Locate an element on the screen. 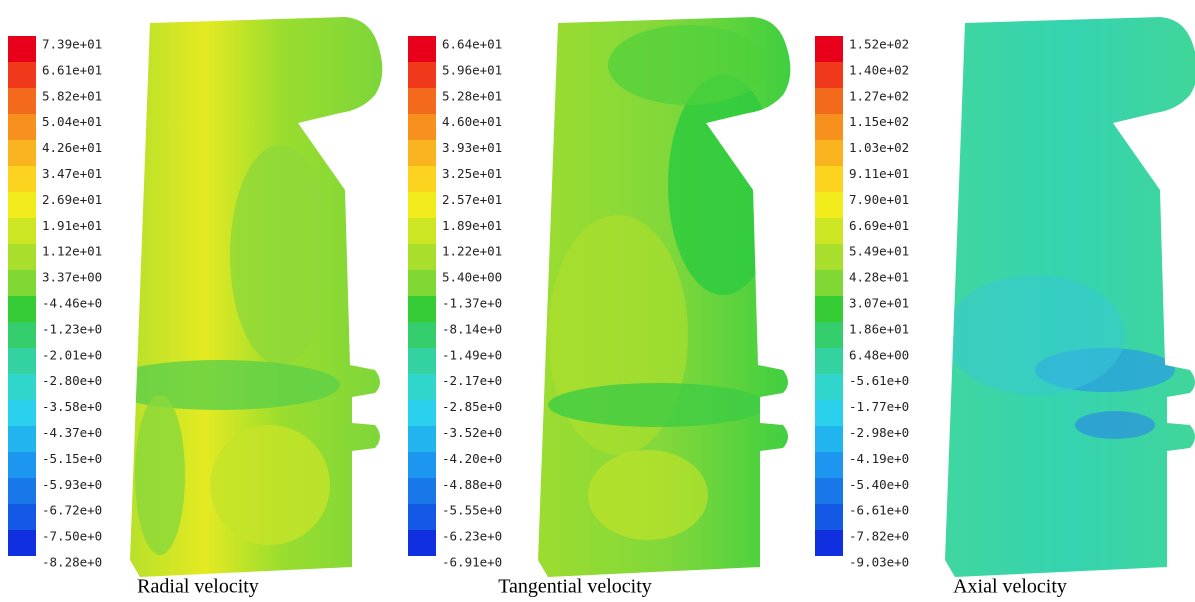 The width and height of the screenshot is (1195, 602). colorbar-label: 5.04e+01 is located at coordinates (72, 121).